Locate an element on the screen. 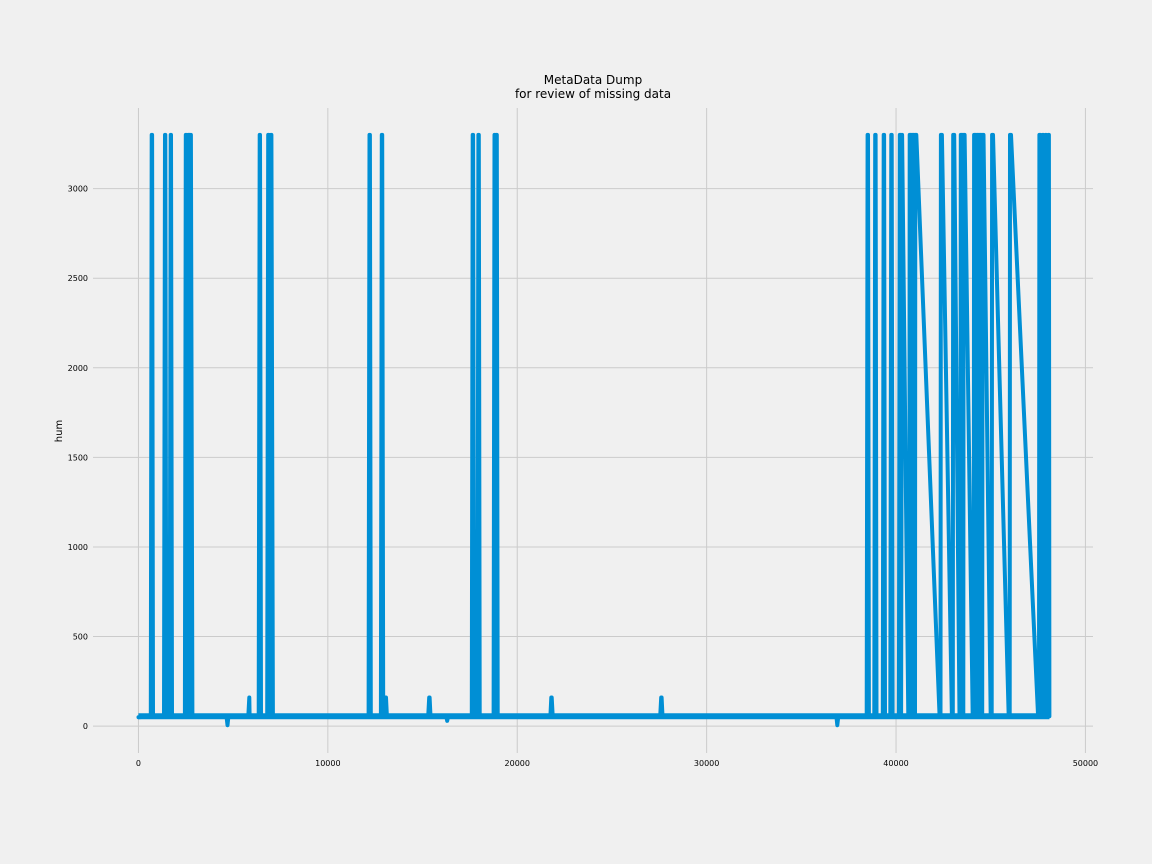 The height and width of the screenshot is (864, 1152). y-tick-label: 1500 is located at coordinates (78, 457).